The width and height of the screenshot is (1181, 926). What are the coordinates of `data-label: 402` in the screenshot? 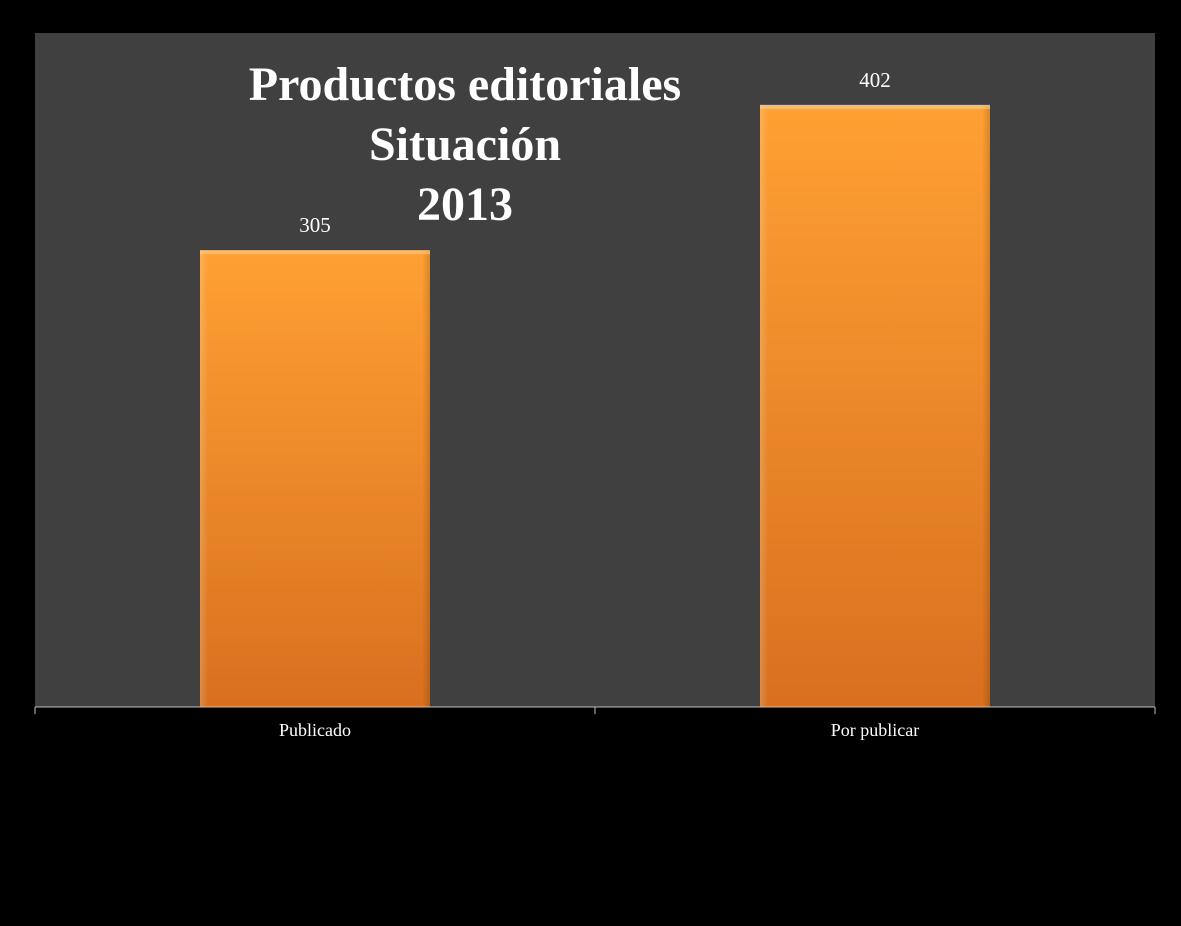 It's located at (875, 80).